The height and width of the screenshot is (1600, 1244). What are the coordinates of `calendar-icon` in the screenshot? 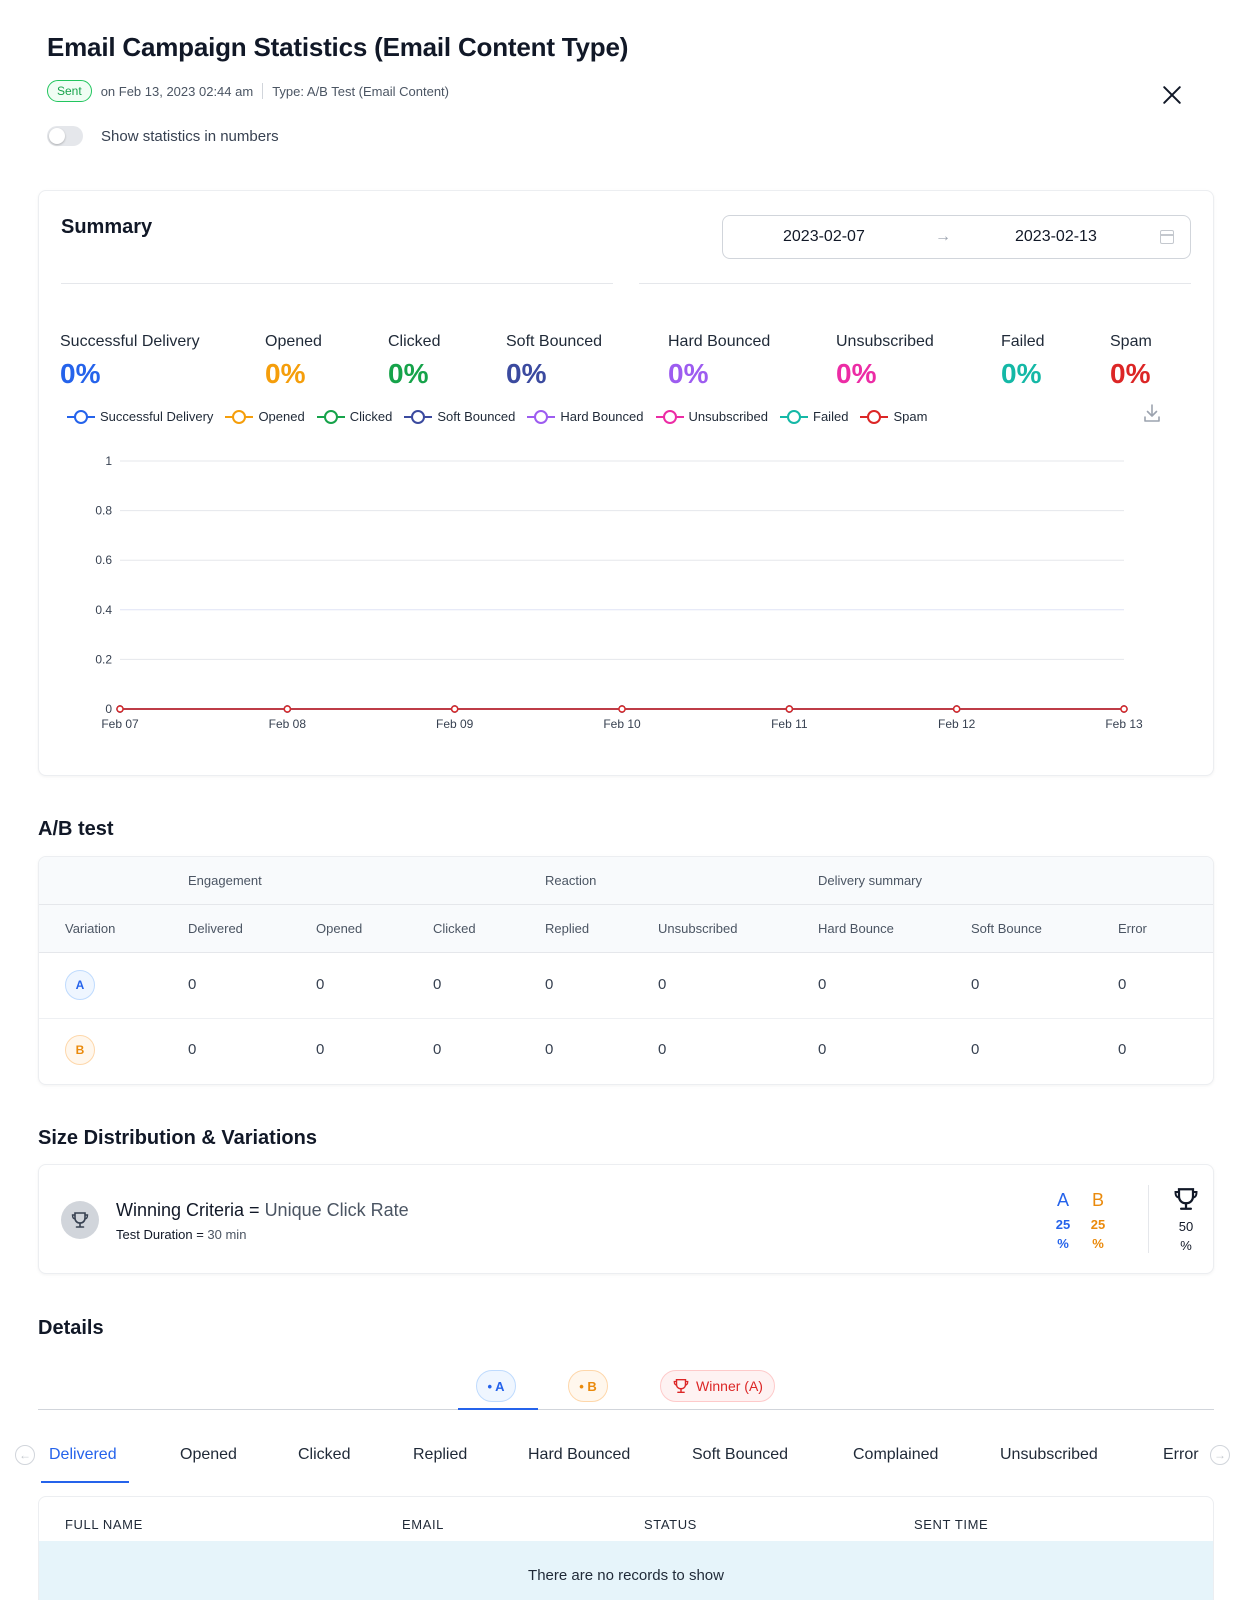 It's located at (1167, 237).